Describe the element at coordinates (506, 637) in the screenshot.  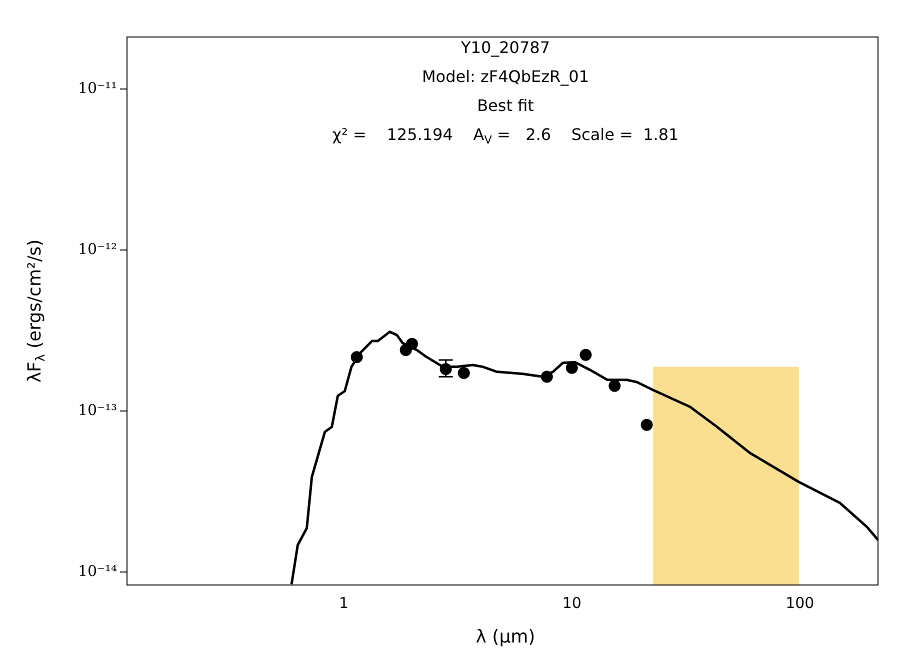
I see `x-axis-title: λ (μm)` at that location.